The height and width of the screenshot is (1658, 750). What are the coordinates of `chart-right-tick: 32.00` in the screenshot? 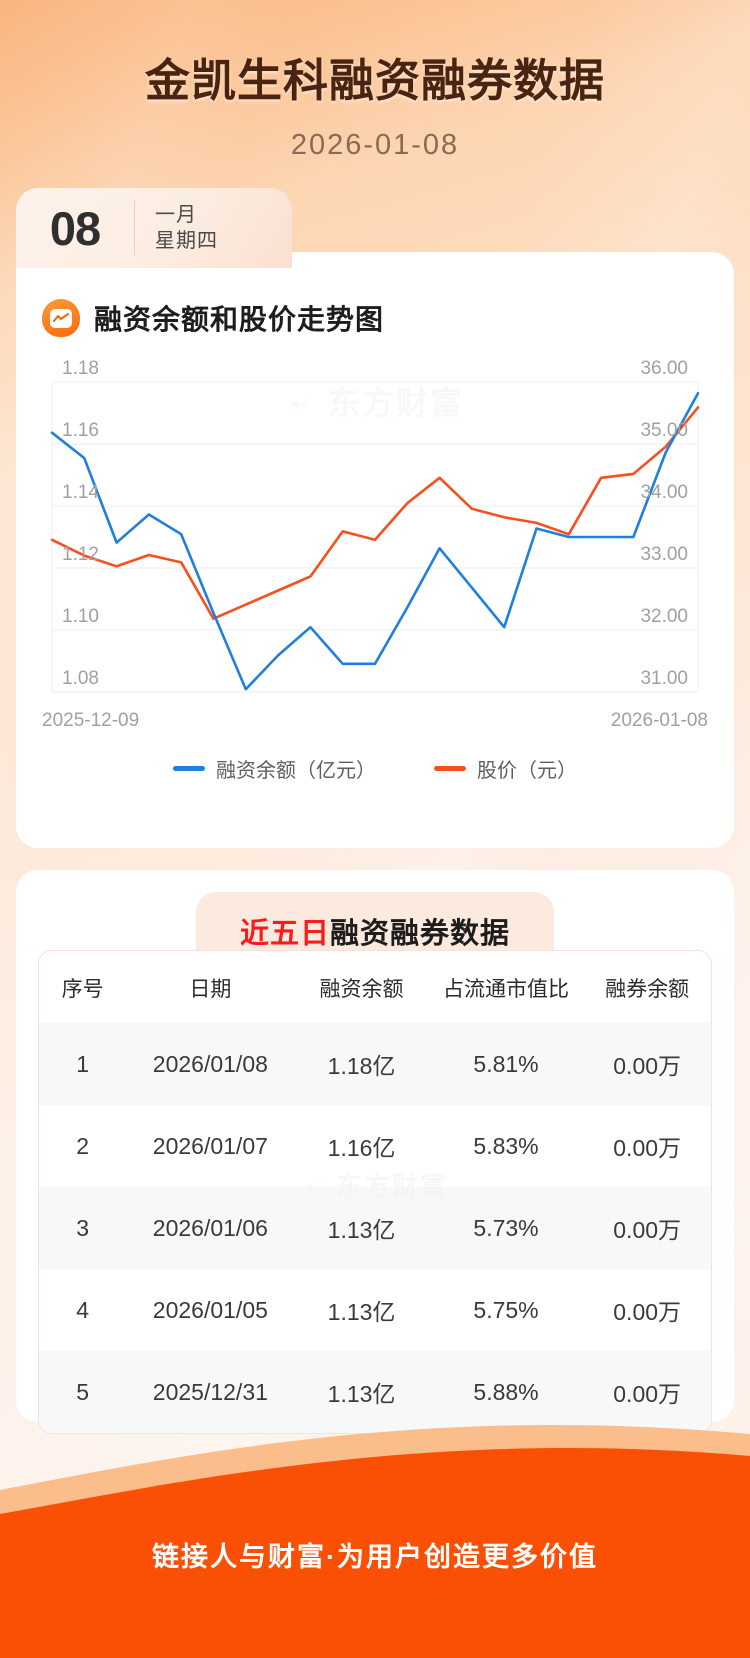 It's located at (664, 616).